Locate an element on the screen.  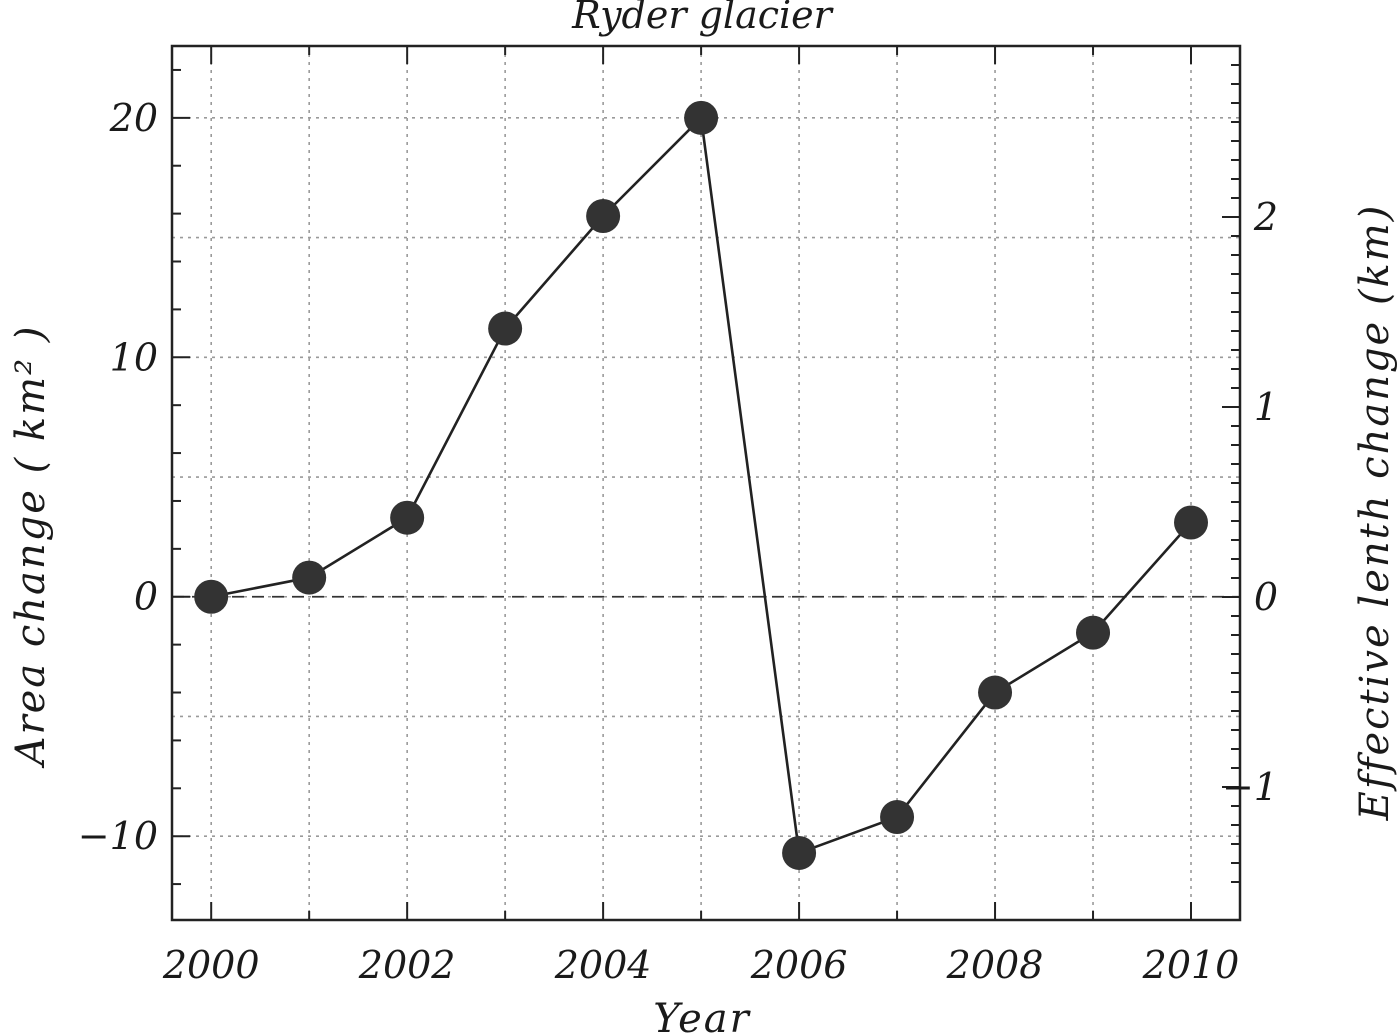
right-y-tick-labels: −1 0 1 2 is located at coordinates (1250, 502).